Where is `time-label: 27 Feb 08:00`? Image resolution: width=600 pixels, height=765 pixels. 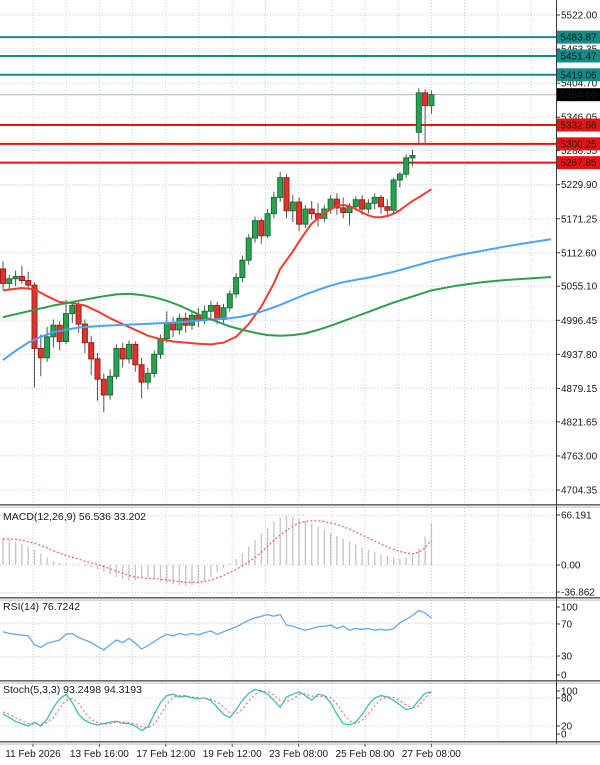 time-label: 27 Feb 08:00 is located at coordinates (431, 754).